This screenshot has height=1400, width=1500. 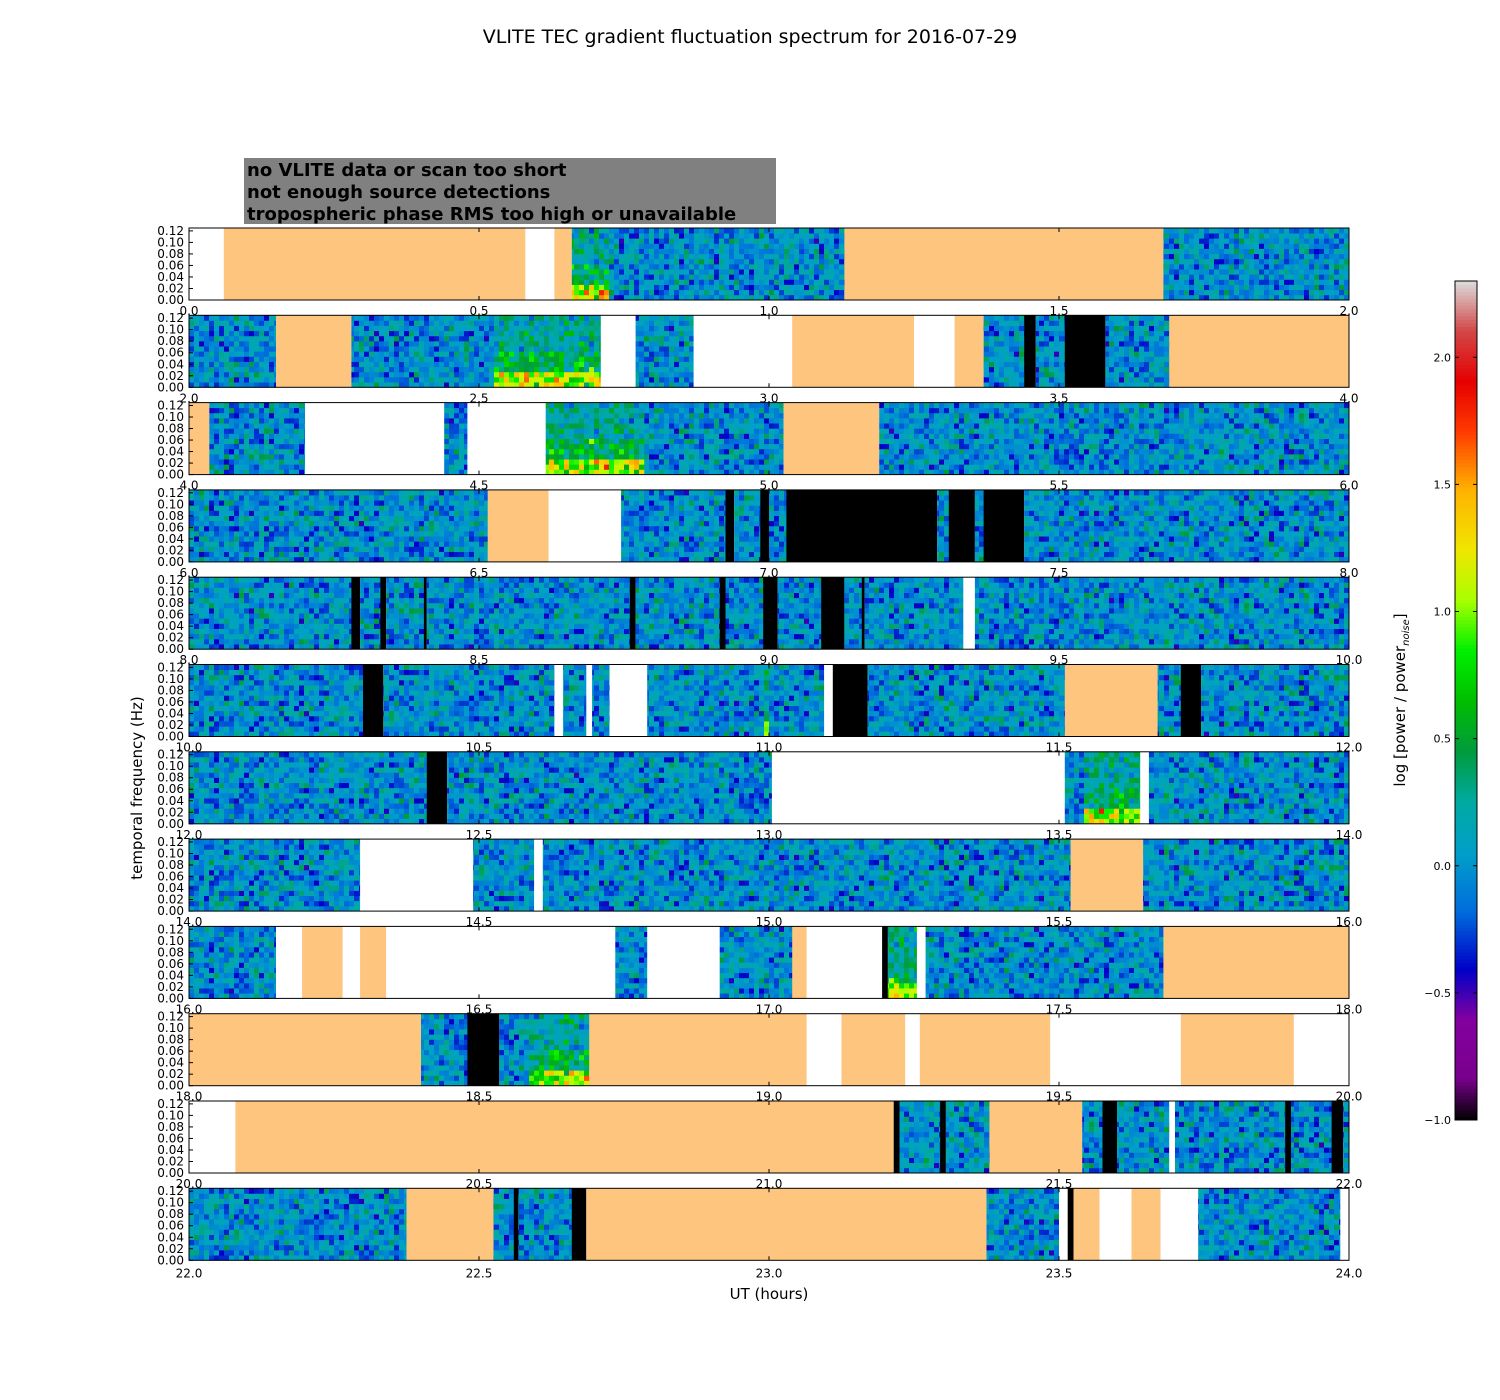 I want to click on x-tick-label: 24.0, so click(x=1349, y=1273).